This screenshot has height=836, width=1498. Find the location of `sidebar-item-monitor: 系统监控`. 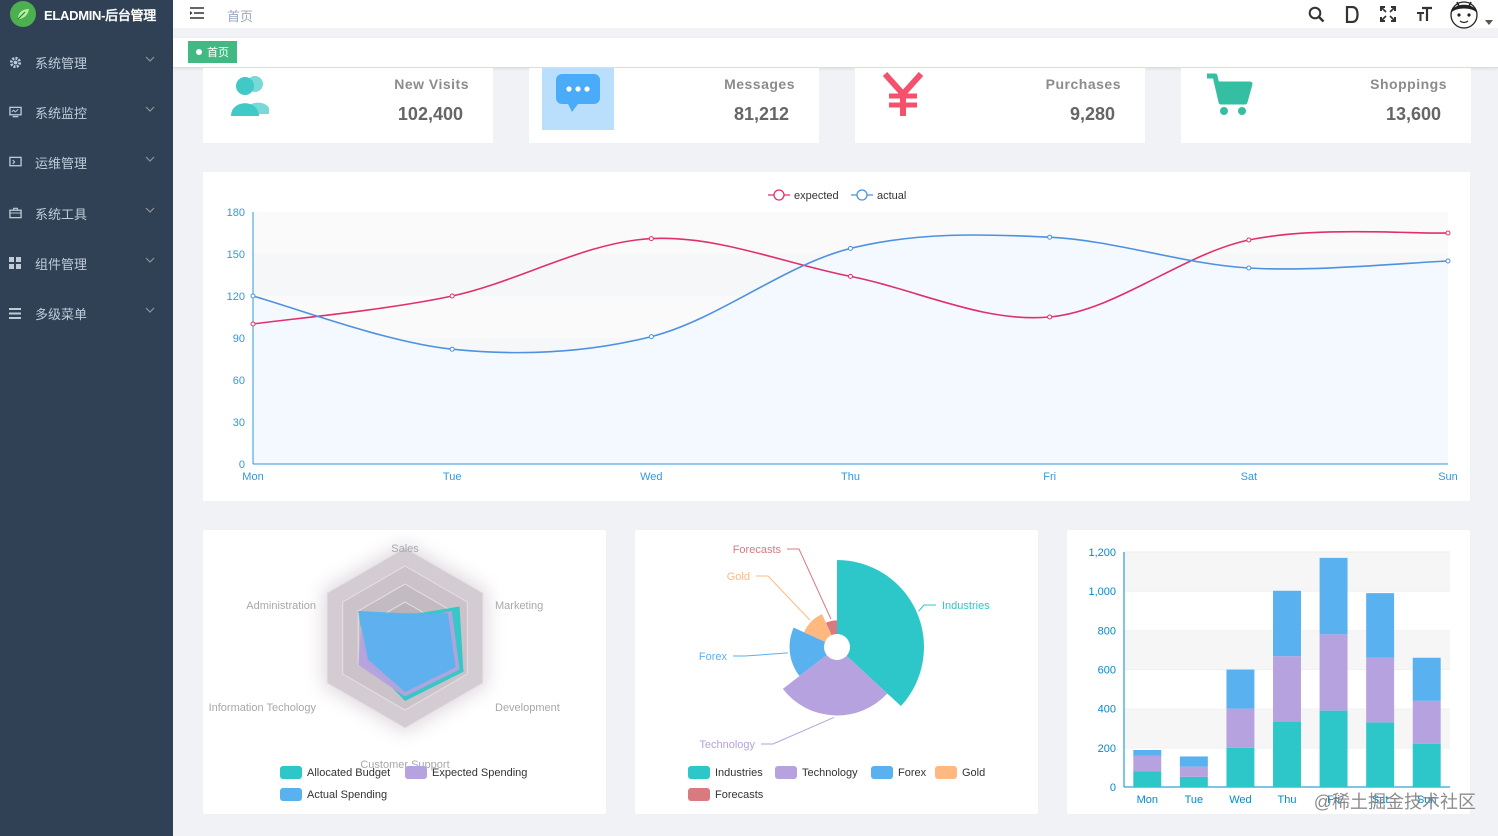

sidebar-item-monitor: 系统监控 is located at coordinates (86, 112).